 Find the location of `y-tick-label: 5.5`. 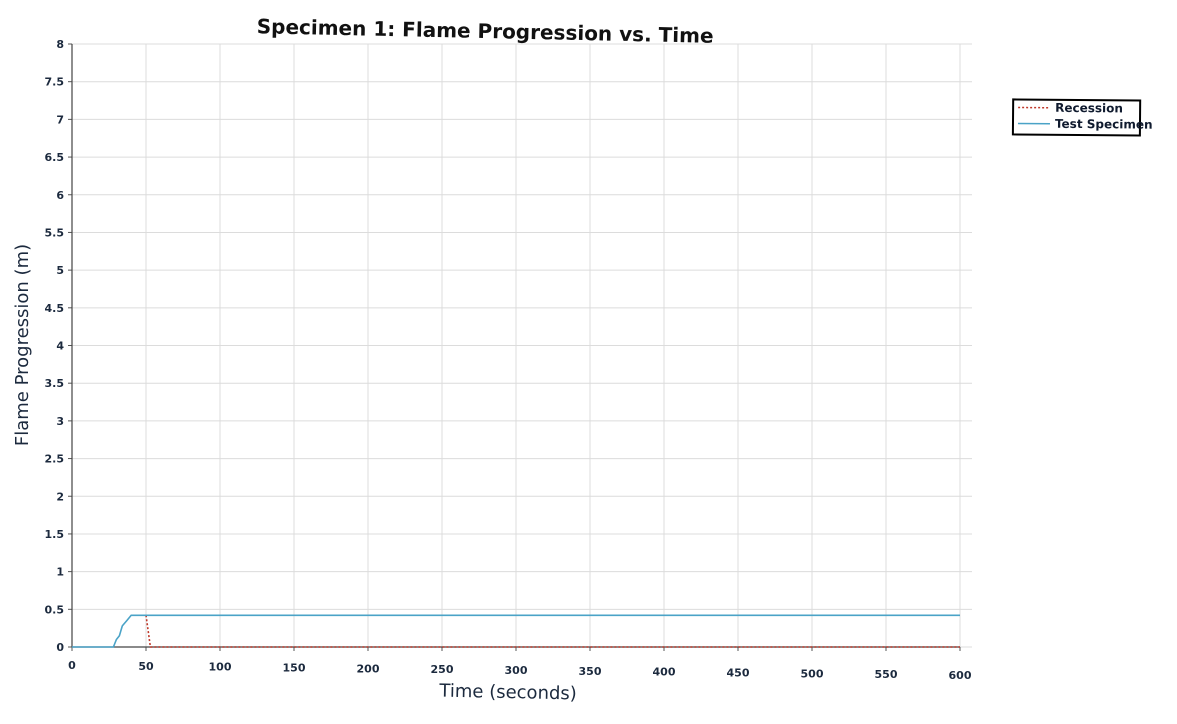

y-tick-label: 5.5 is located at coordinates (55, 232).